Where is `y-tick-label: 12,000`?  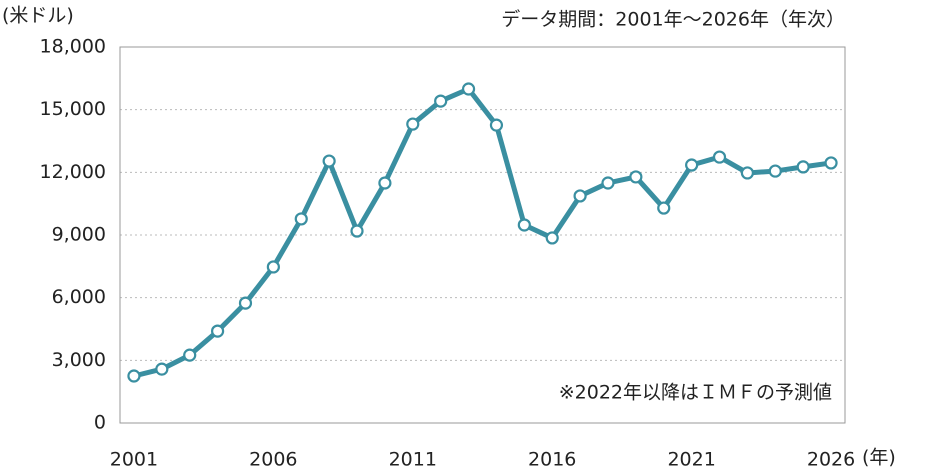
y-tick-label: 12,000 is located at coordinates (73, 172).